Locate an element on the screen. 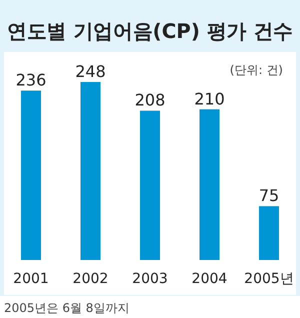  chart-subtitle: (단위: 건) is located at coordinates (256, 70).